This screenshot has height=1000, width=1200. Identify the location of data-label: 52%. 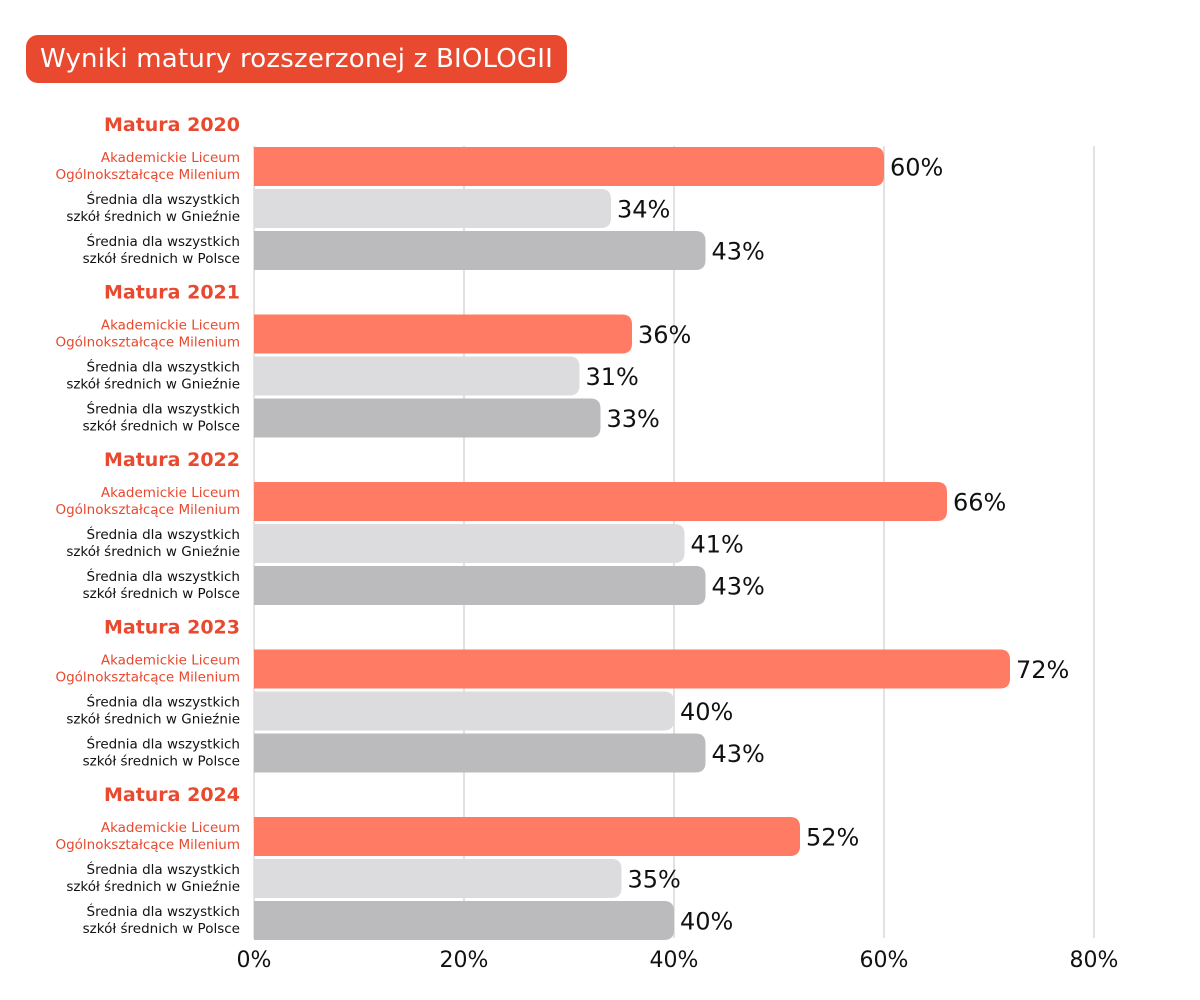
(832, 838).